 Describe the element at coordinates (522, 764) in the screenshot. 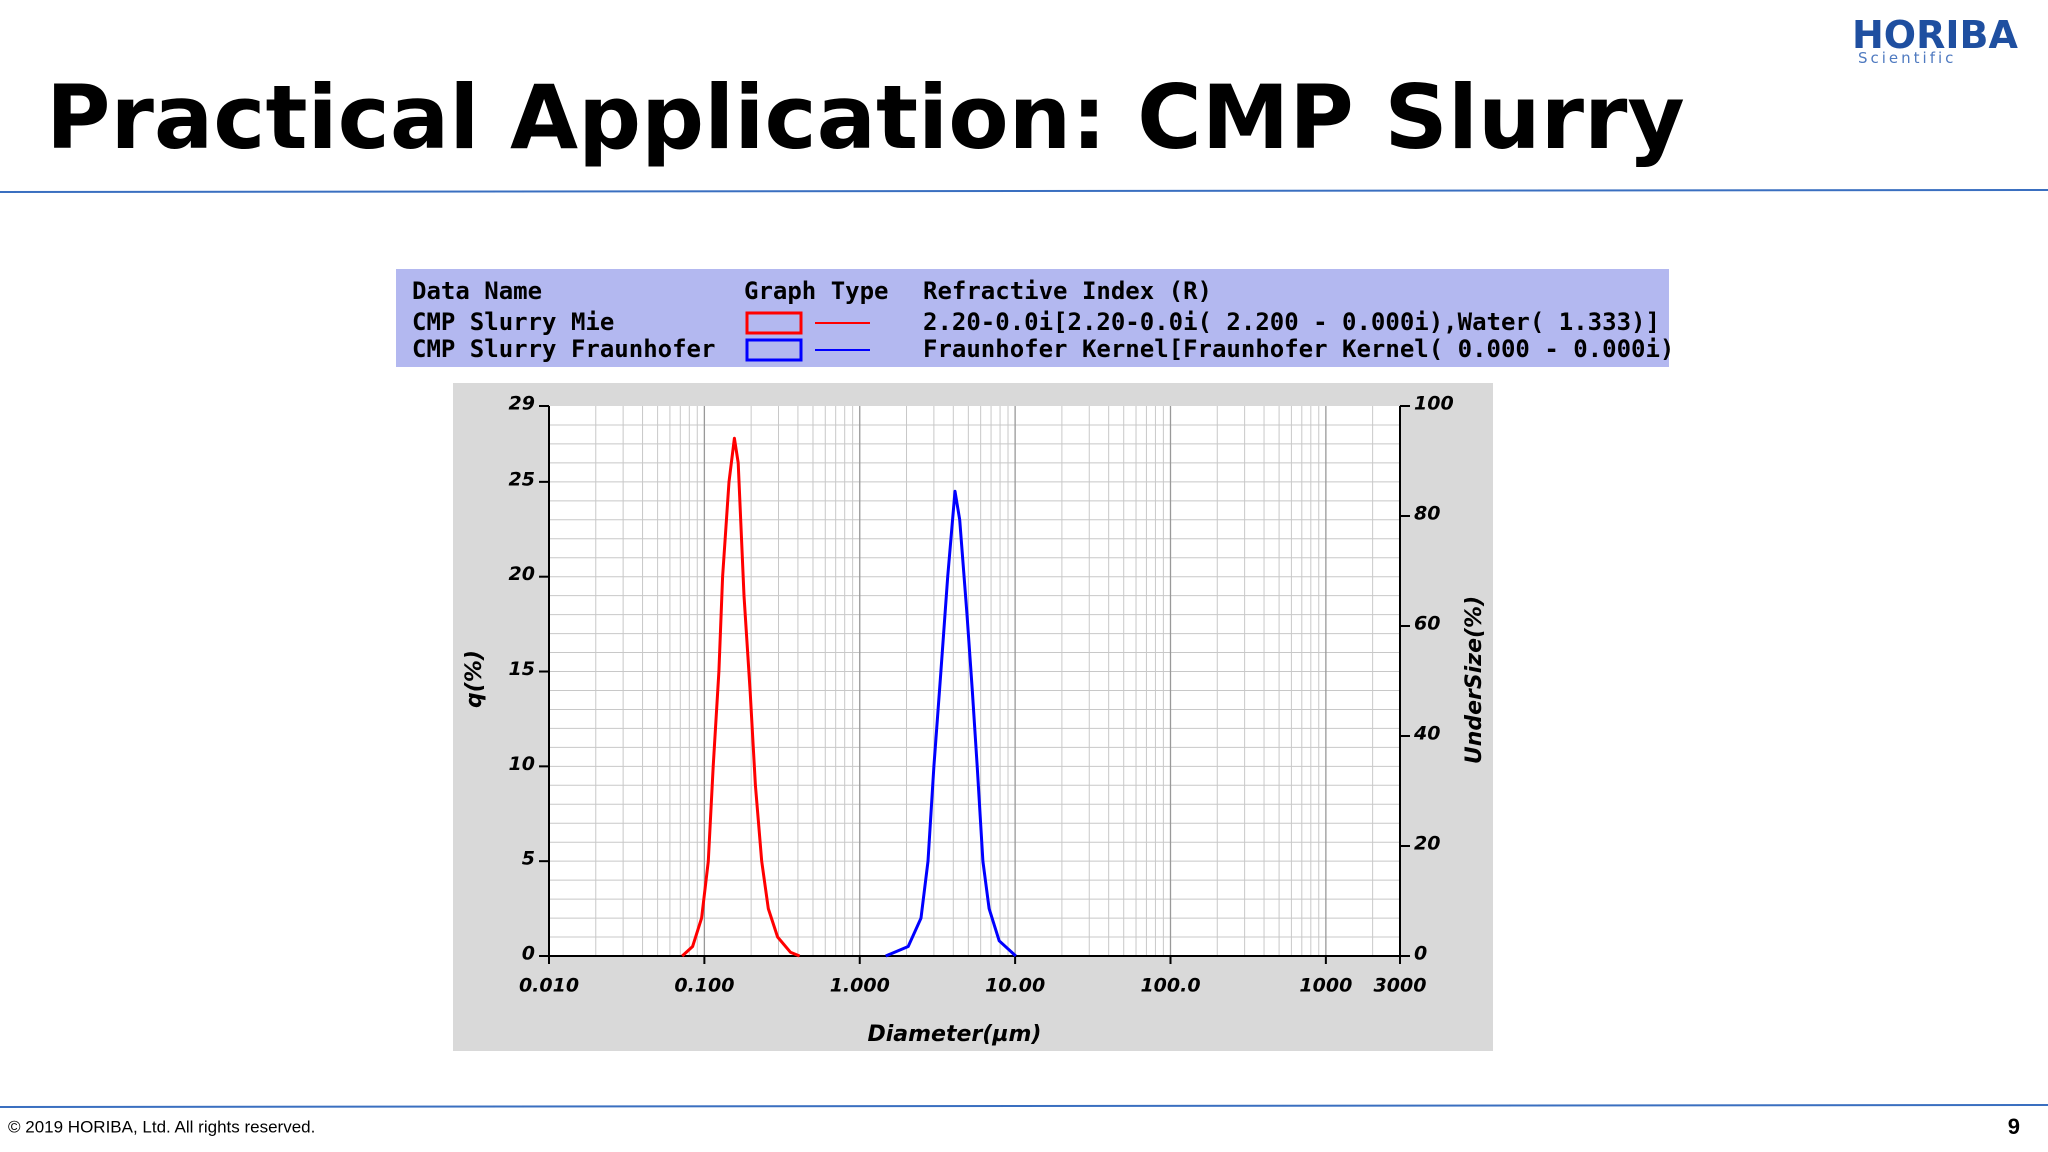

I see `y-tick-label: 10` at that location.